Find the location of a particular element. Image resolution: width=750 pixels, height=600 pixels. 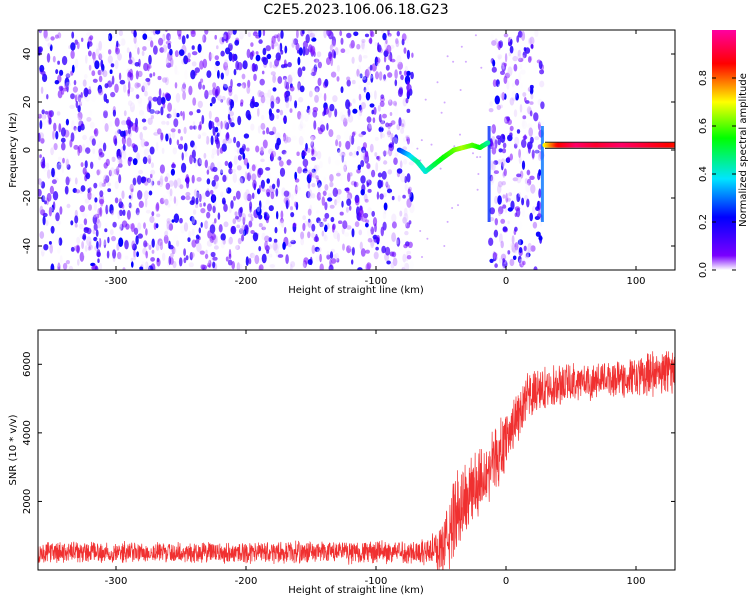

snr-x-label: Height of straight line (km) is located at coordinates (356, 590).